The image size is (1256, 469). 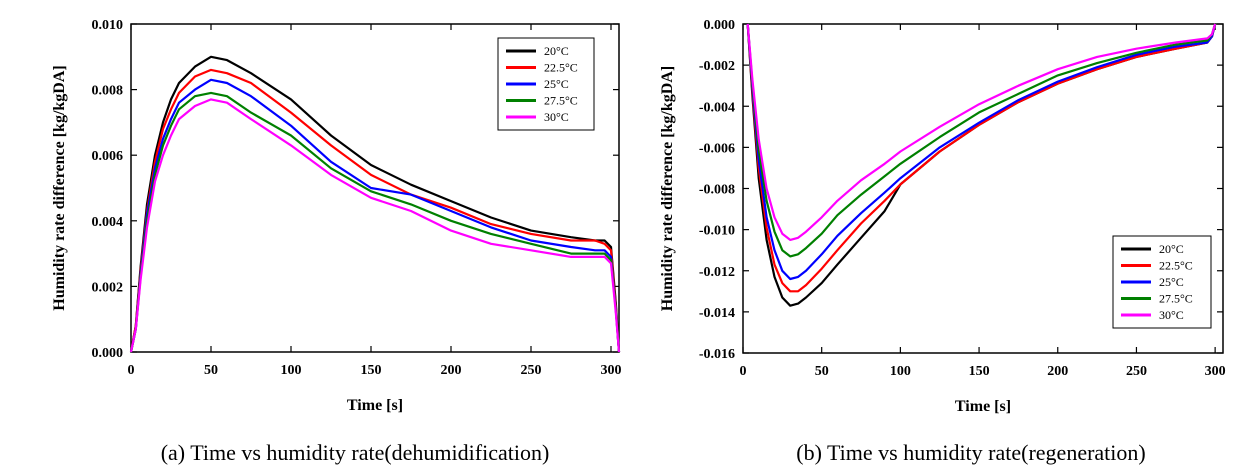 What do you see at coordinates (970, 452) in the screenshot?
I see `chart-caption: (b) Time vs humidity rate(regeneration)` at bounding box center [970, 452].